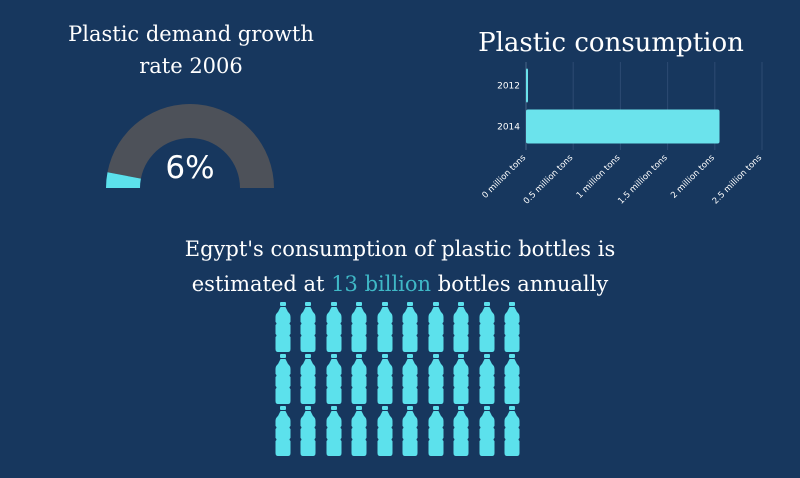  I want to click on headline-text-after: bottles annually, so click(523, 284).